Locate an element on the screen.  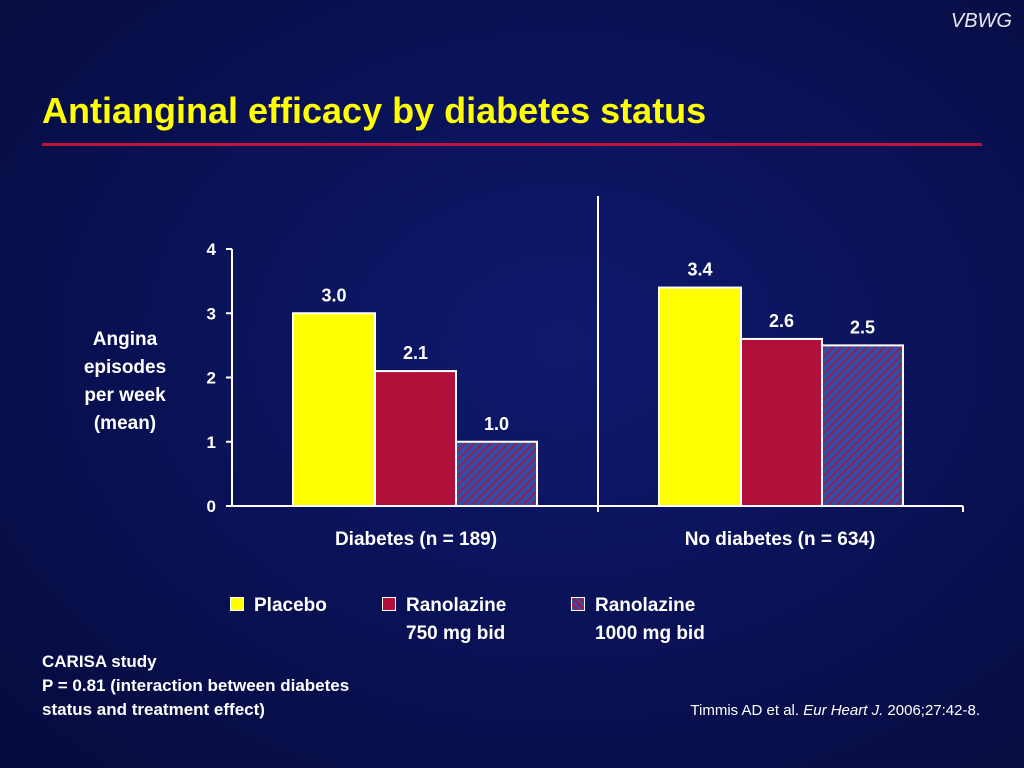
y-tick-label: 2 is located at coordinates (211, 378).